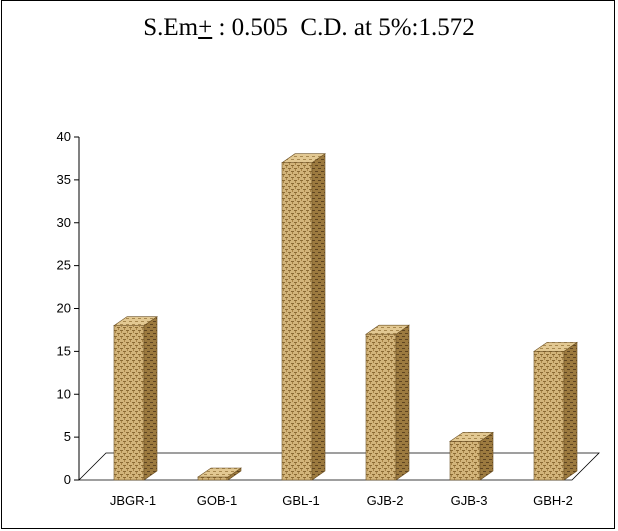  What do you see at coordinates (64, 222) in the screenshot?
I see `y-tick-label: 30` at bounding box center [64, 222].